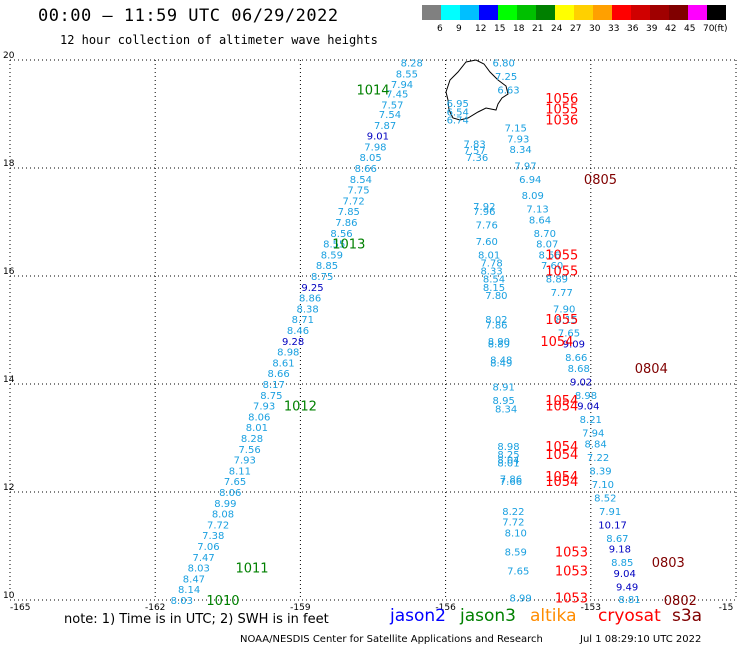 This screenshot has width=740, height=650. What do you see at coordinates (477, 90) in the screenshot?
I see `hawaii-coastline` at bounding box center [477, 90].